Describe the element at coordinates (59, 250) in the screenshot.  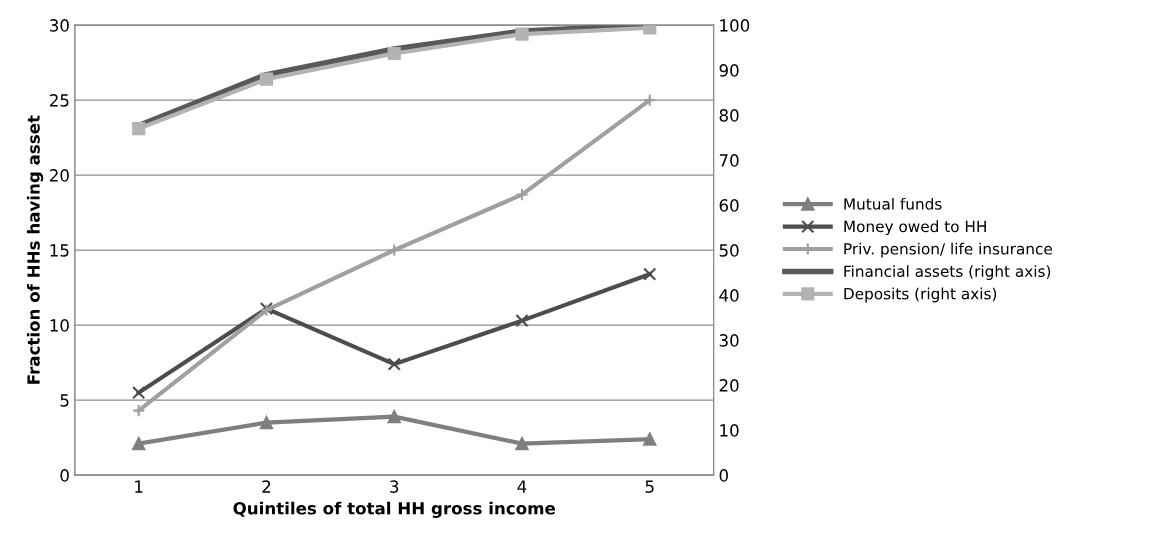
I see `y-tick-label: 15` at that location.